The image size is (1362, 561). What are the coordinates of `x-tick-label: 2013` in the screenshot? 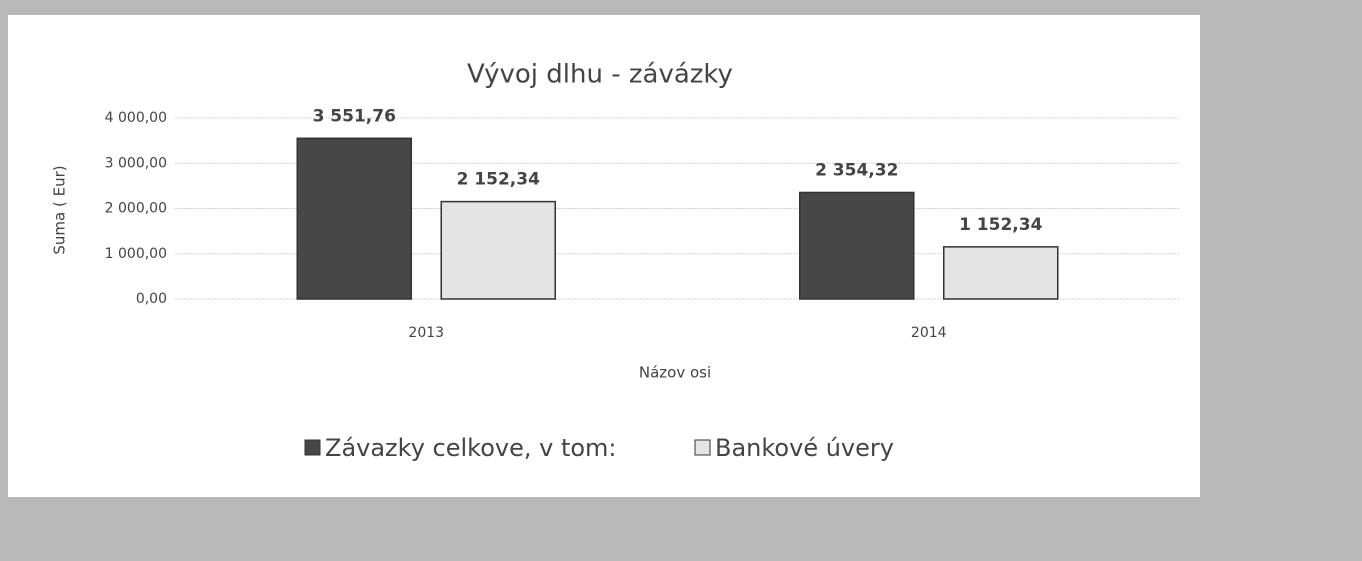 It's located at (426, 333).